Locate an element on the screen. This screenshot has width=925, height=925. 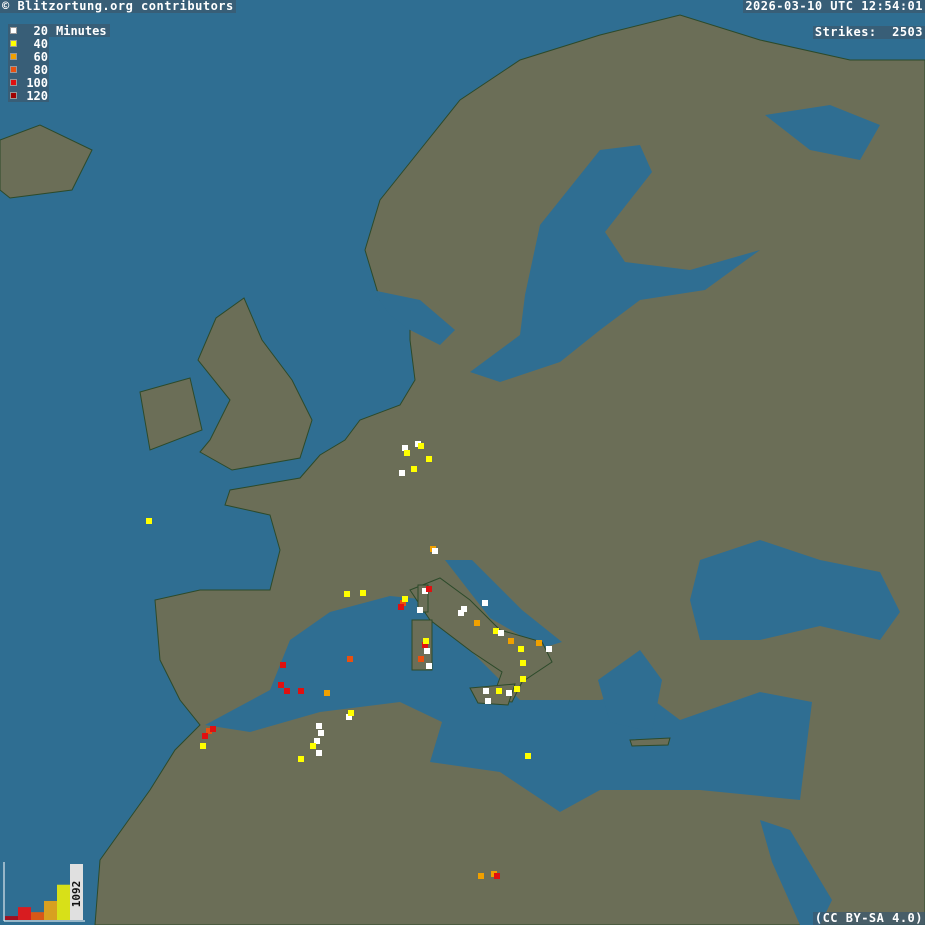
legend-label: 40 is located at coordinates (40, 43).